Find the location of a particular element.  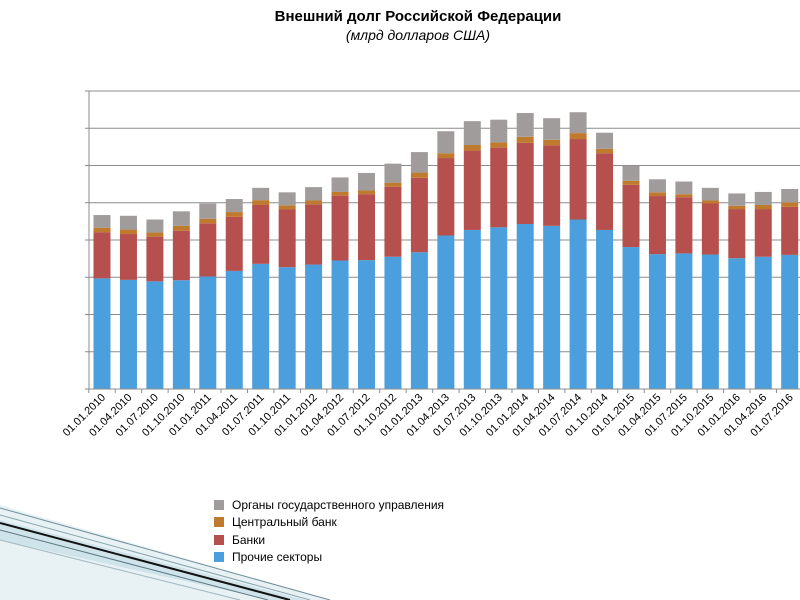

legend-item-central-bank: Центральный банк is located at coordinates (329, 523).